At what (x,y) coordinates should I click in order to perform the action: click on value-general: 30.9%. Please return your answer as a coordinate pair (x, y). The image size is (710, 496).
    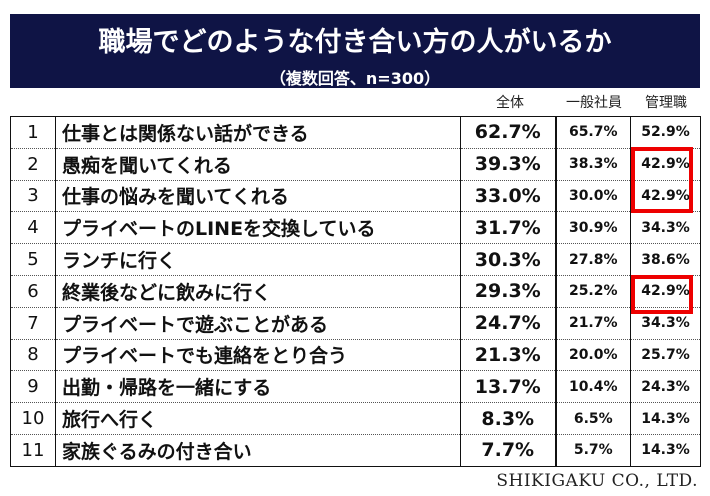
    Looking at the image, I should click on (593, 228).